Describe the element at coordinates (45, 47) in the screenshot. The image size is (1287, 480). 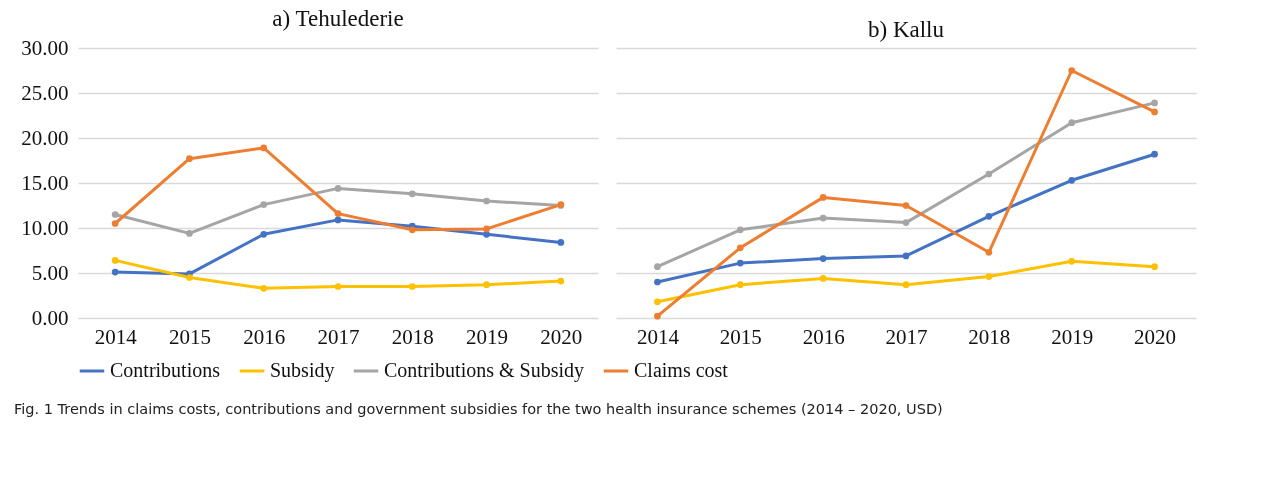
I see `y-tick-label: 30.00` at that location.